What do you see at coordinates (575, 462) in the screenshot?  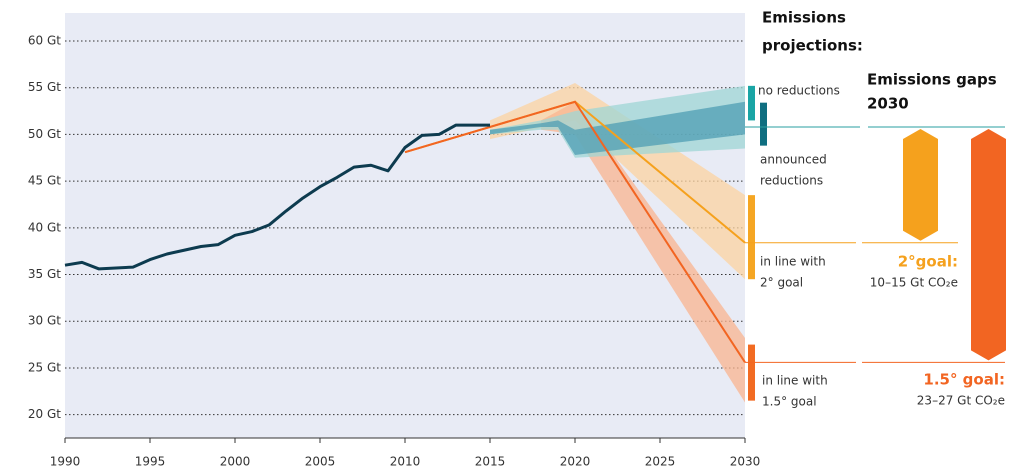 I see `x-tick-label: 2020` at bounding box center [575, 462].